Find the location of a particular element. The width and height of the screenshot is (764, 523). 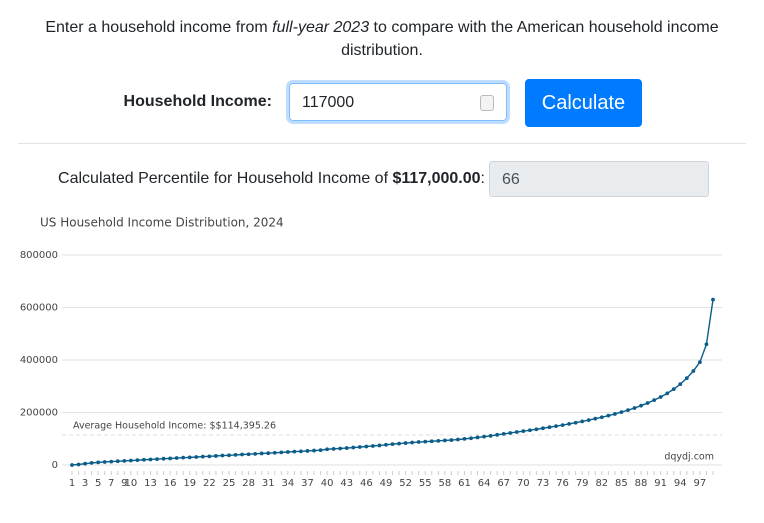

y-tick-label: 800000 is located at coordinates (39, 255).